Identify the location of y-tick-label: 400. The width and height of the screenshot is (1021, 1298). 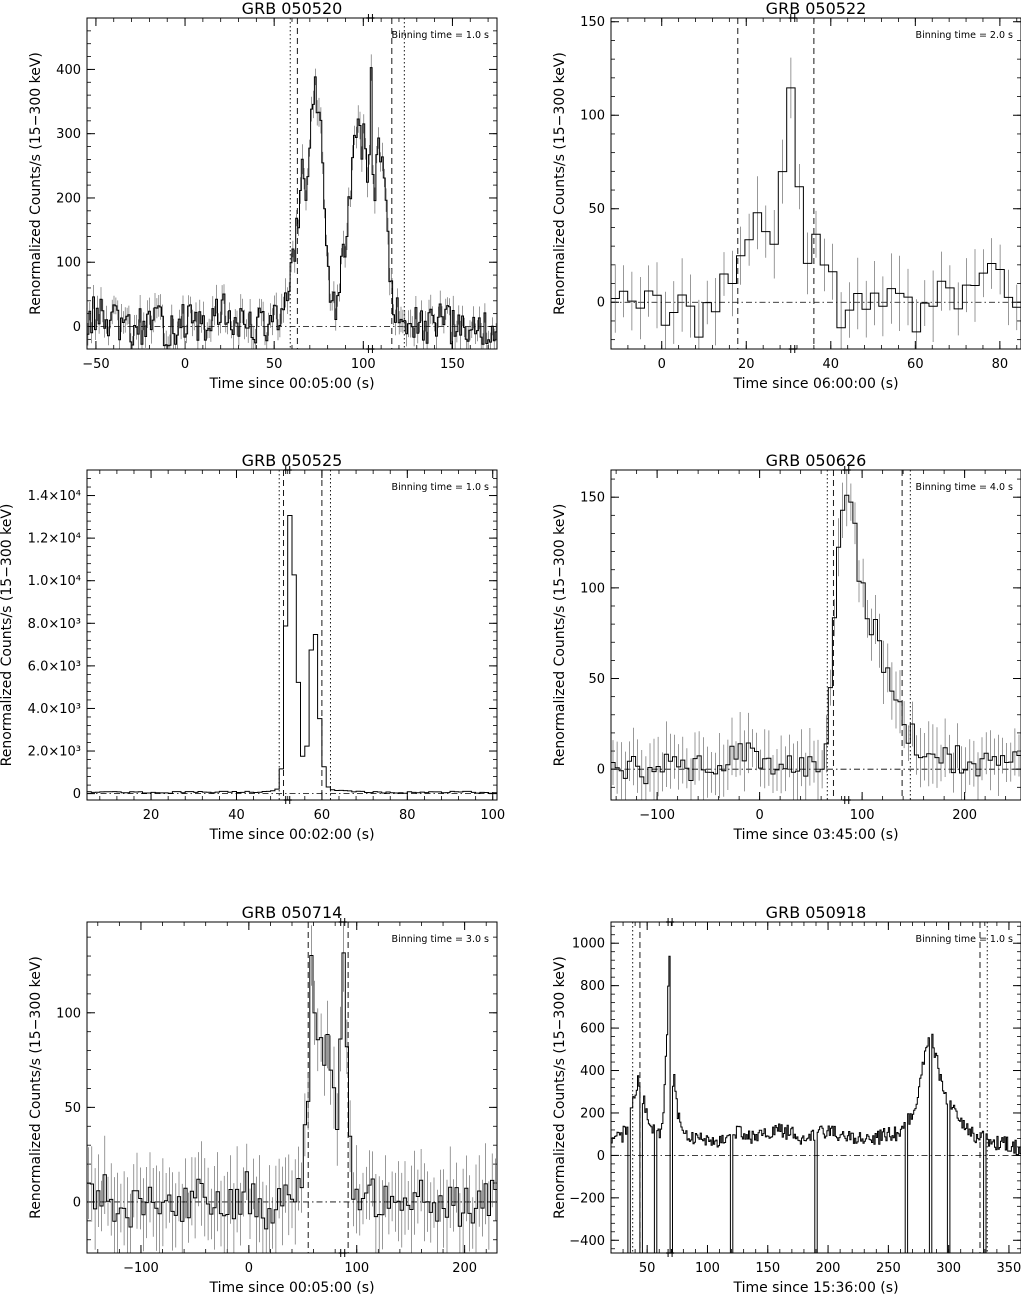
(592, 1071).